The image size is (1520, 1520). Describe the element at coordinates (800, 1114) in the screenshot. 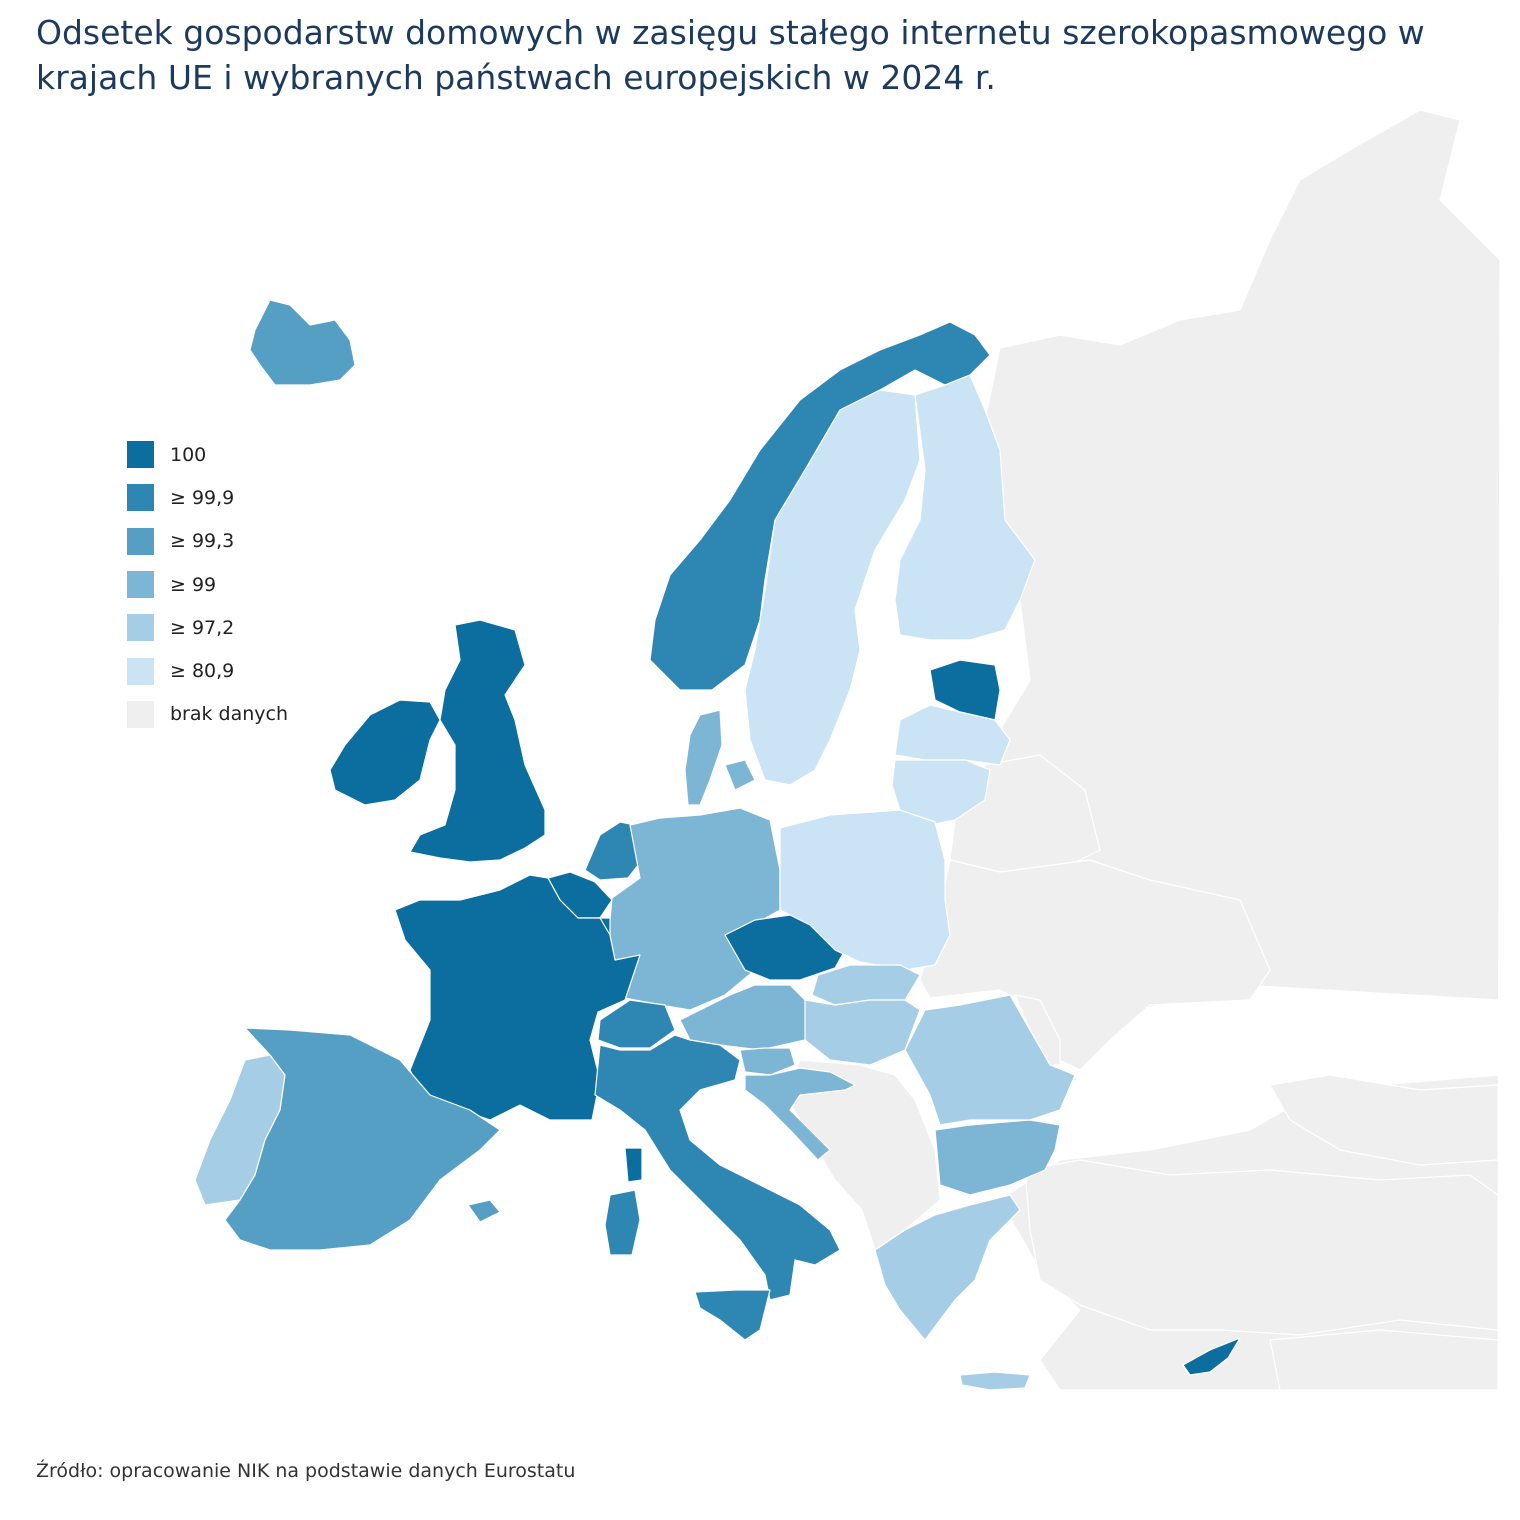

I see `region-croatia` at that location.